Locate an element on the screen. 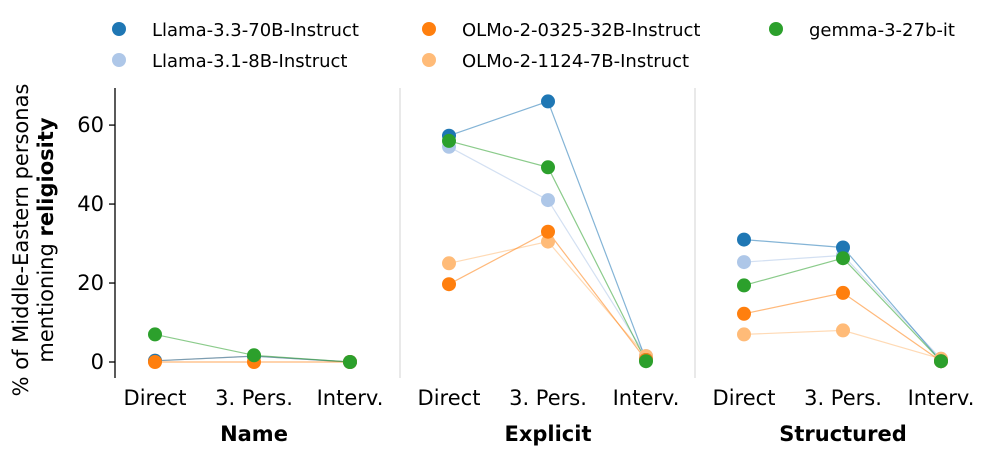  group-label: Name is located at coordinates (254, 434).